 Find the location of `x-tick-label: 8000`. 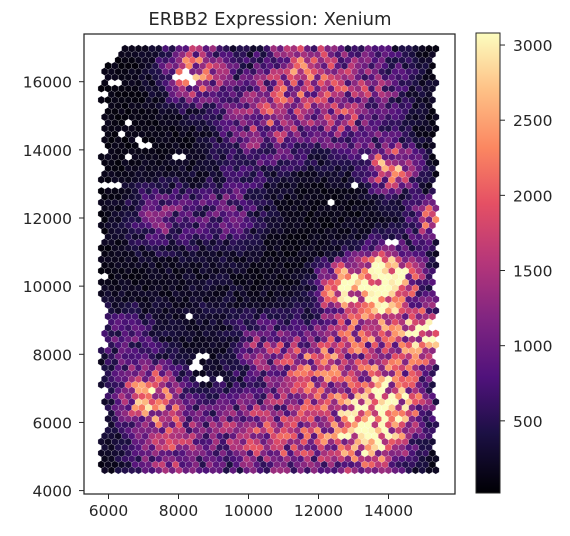

x-tick-label: 8000 is located at coordinates (178, 511).